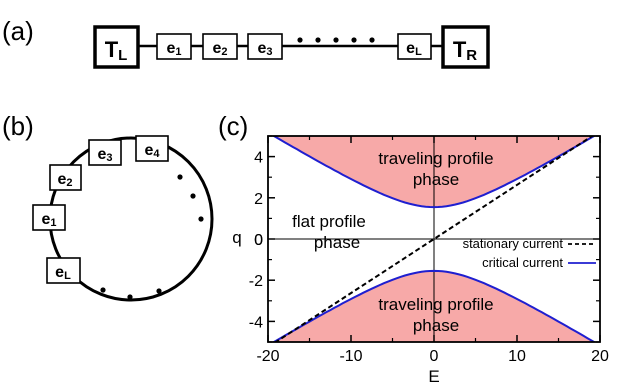 Image resolution: width=618 pixels, height=385 pixels. What do you see at coordinates (267, 356) in the screenshot?
I see `x-tick-label: -20` at bounding box center [267, 356].